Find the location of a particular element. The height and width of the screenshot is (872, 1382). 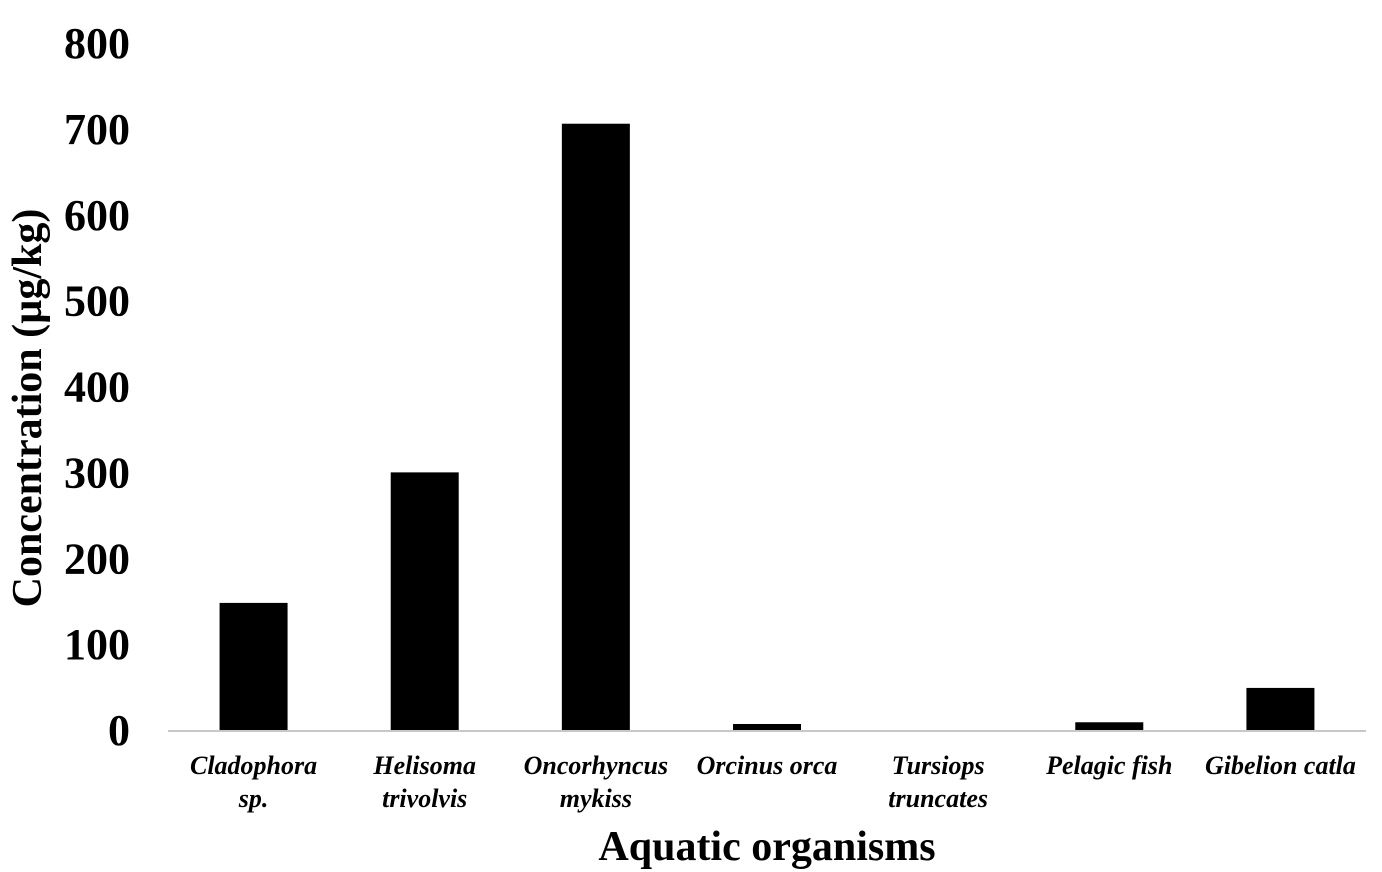

x-category-label: Gibelion catla is located at coordinates (1280, 765).